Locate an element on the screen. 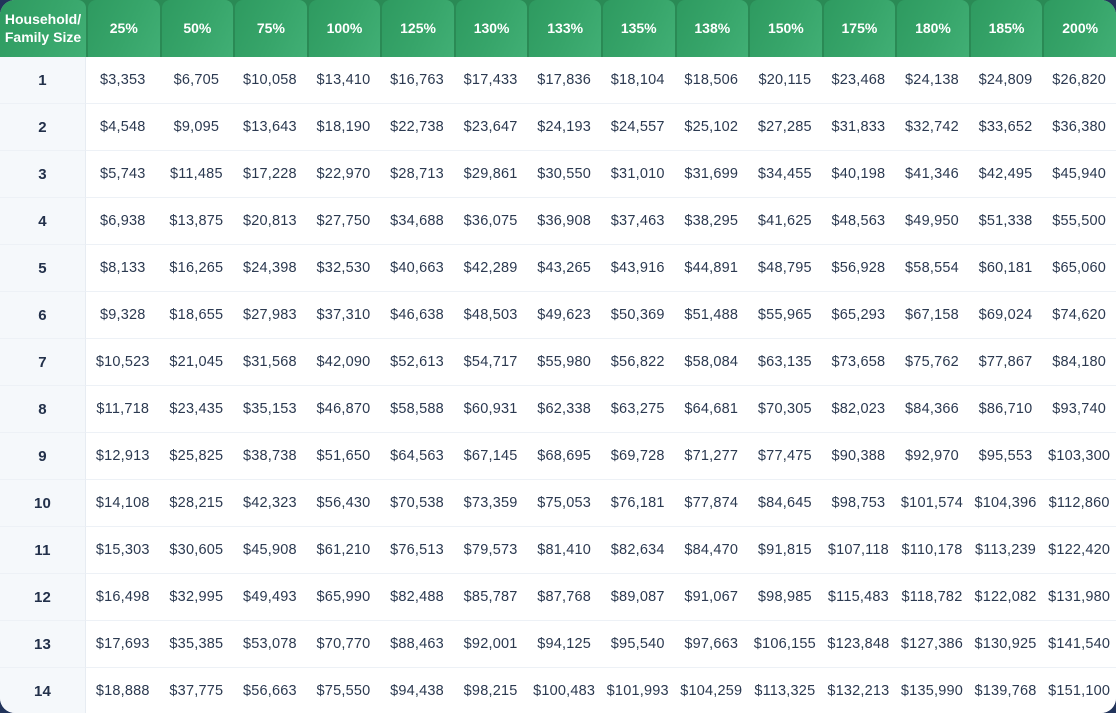 The image size is (1116, 713). table-cell: $82,023 is located at coordinates (858, 409).